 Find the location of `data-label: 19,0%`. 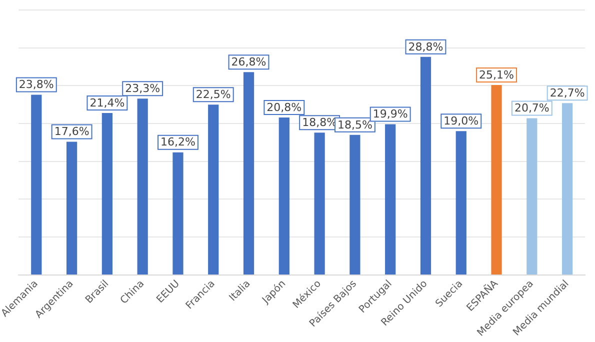

data-label: 19,0% is located at coordinates (461, 121).